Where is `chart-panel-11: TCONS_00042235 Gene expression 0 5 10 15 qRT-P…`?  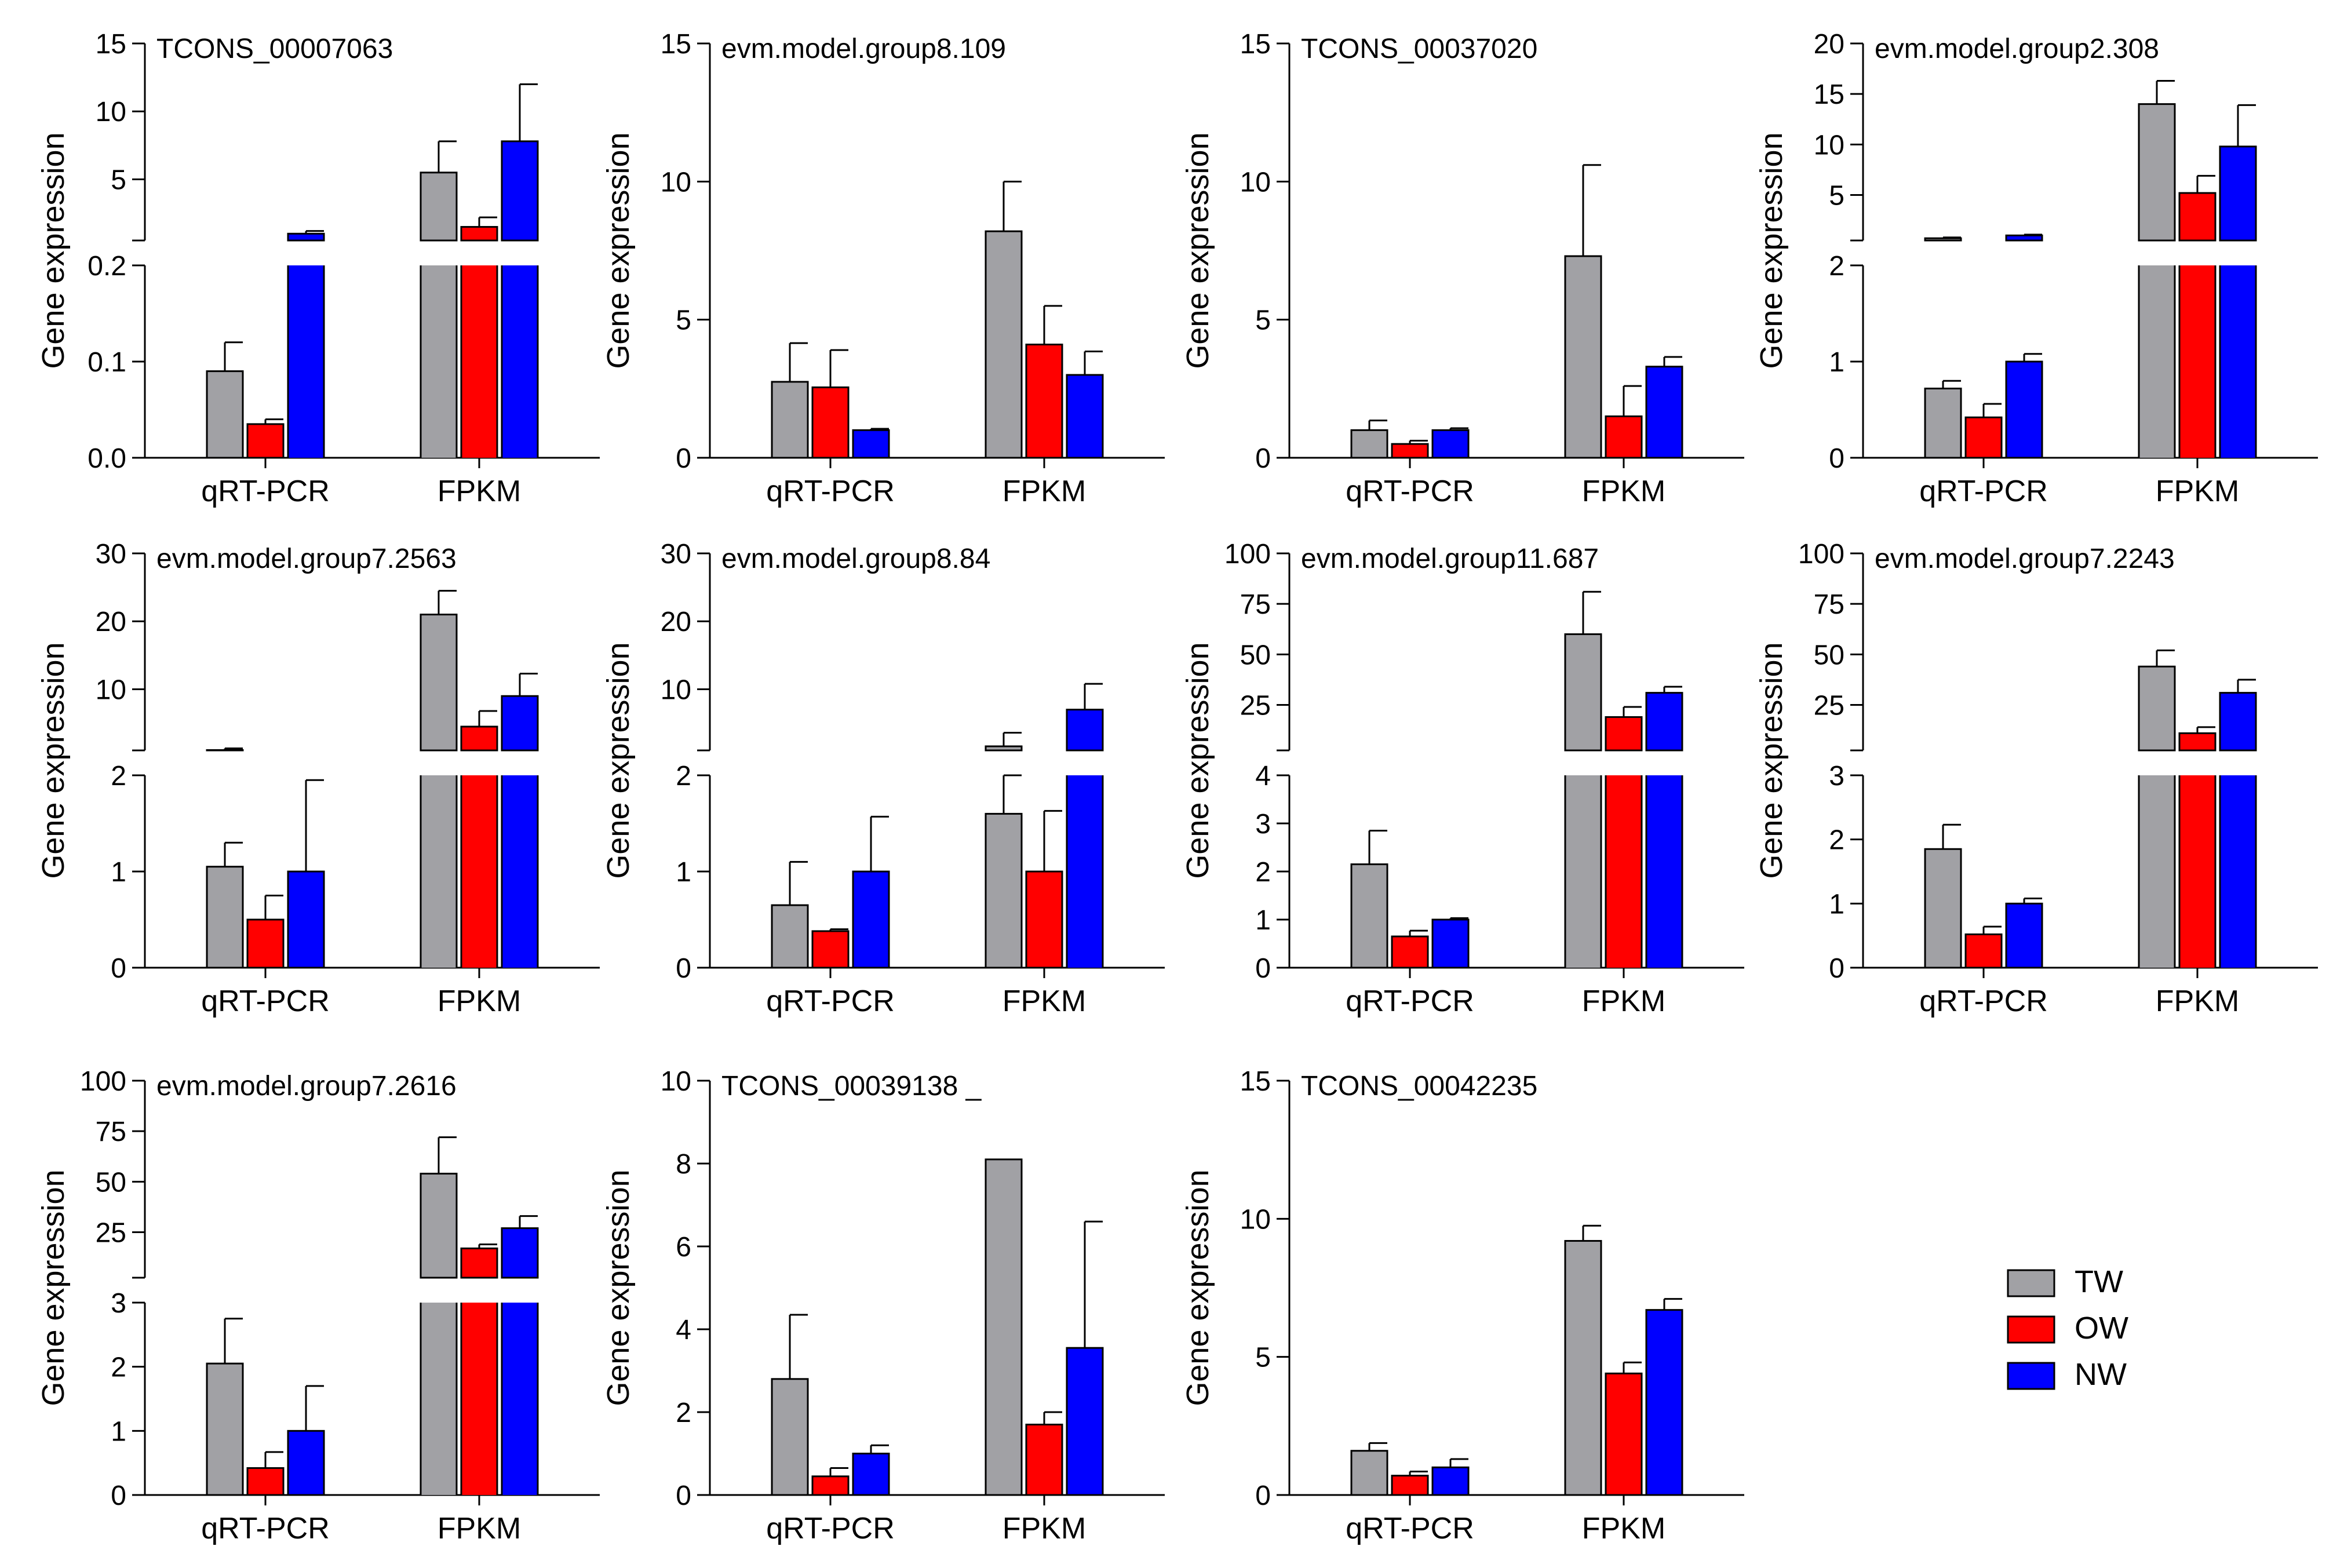
chart-panel-11: TCONS_00042235 Gene expression 0 5 10 15 qRT-P… is located at coordinates (1462, 1305).